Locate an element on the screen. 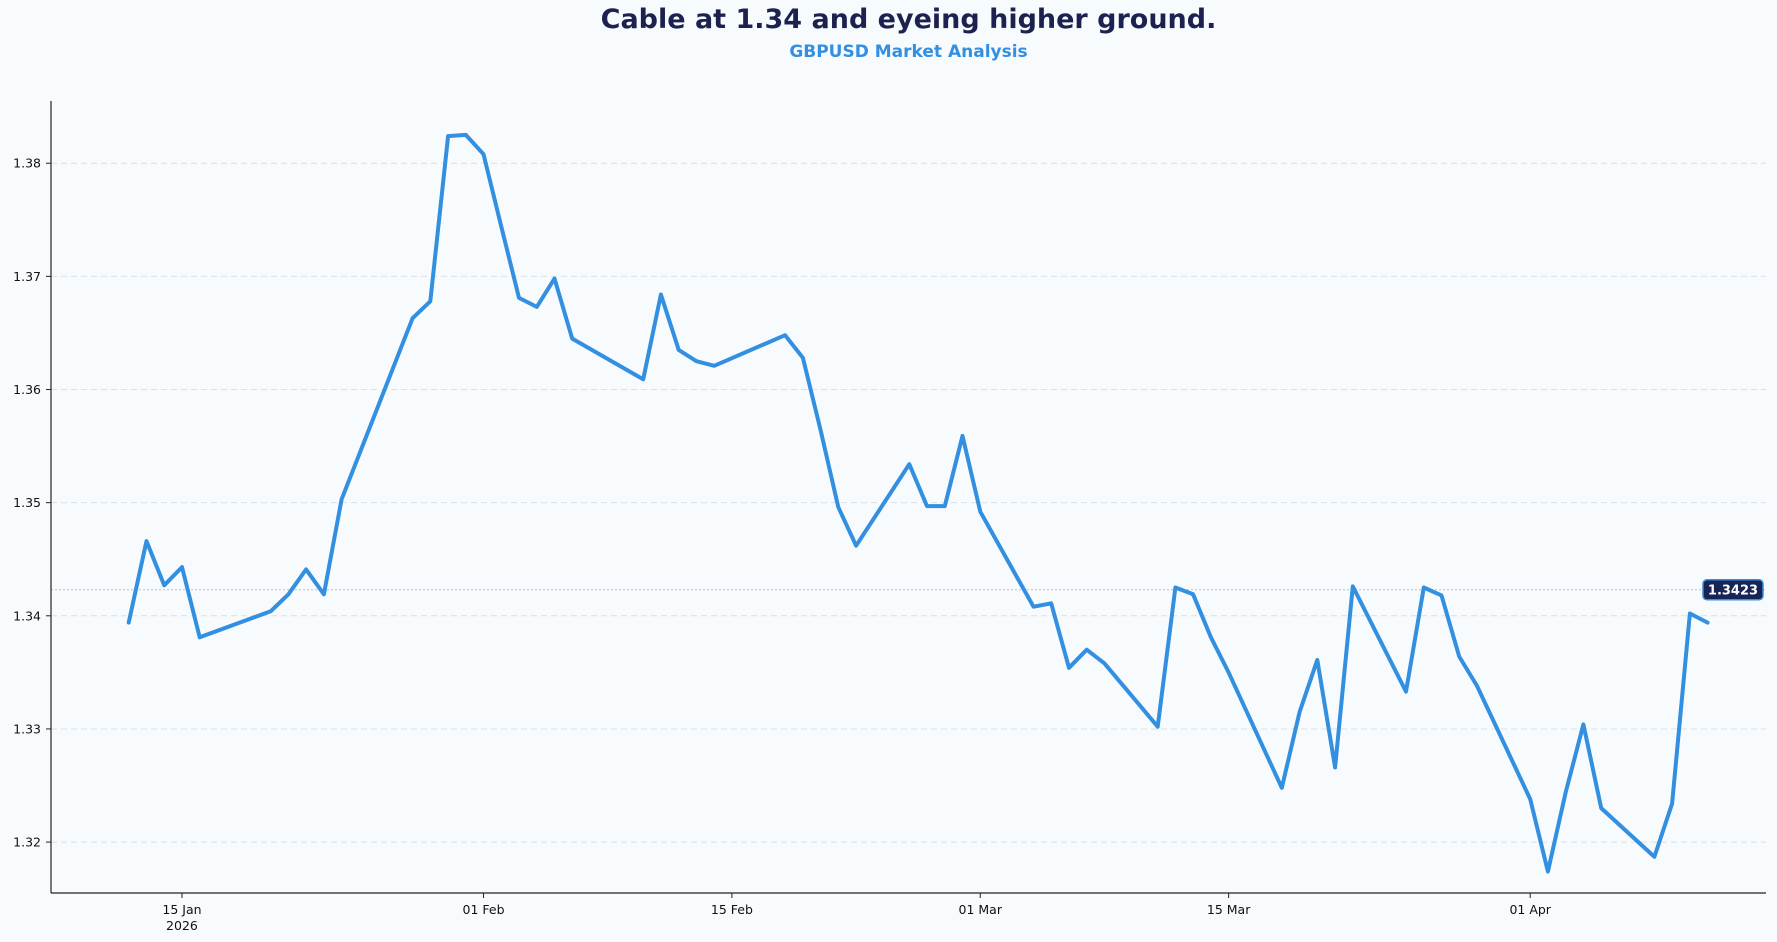 The width and height of the screenshot is (1777, 942). x-tick-label: 01 Apr is located at coordinates (1530, 909).